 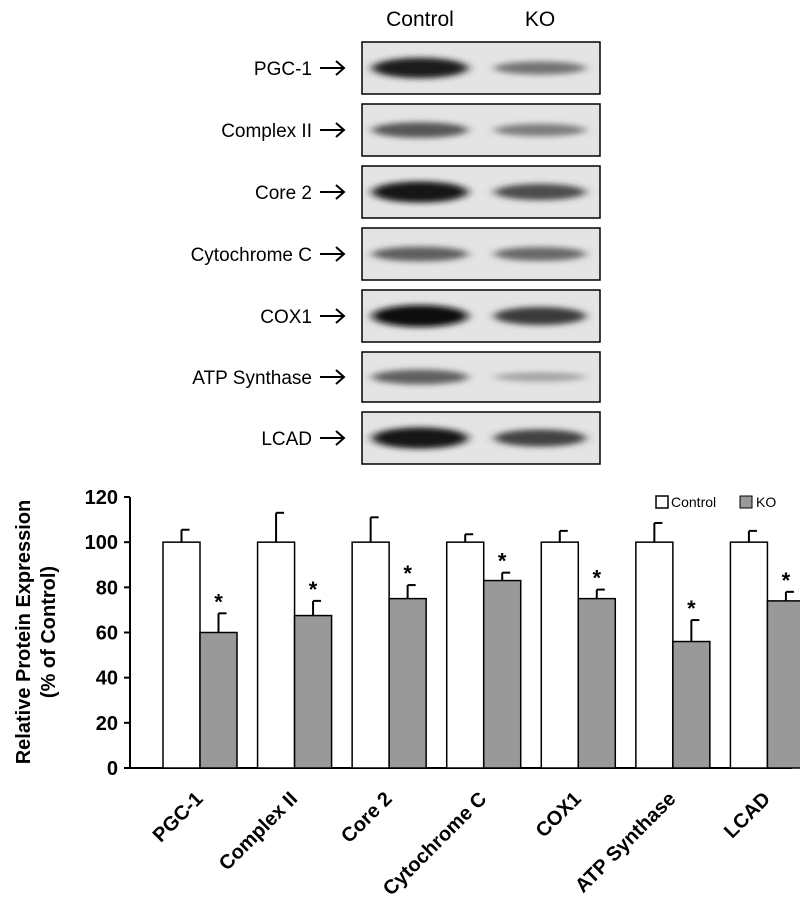 What do you see at coordinates (112, 769) in the screenshot?
I see `y-tick-label: 0` at bounding box center [112, 769].